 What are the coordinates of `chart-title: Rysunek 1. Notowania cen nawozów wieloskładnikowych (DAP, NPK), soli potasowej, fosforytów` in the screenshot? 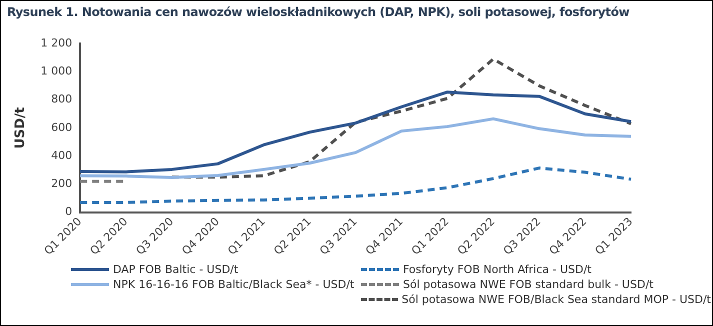 It's located at (318, 12).